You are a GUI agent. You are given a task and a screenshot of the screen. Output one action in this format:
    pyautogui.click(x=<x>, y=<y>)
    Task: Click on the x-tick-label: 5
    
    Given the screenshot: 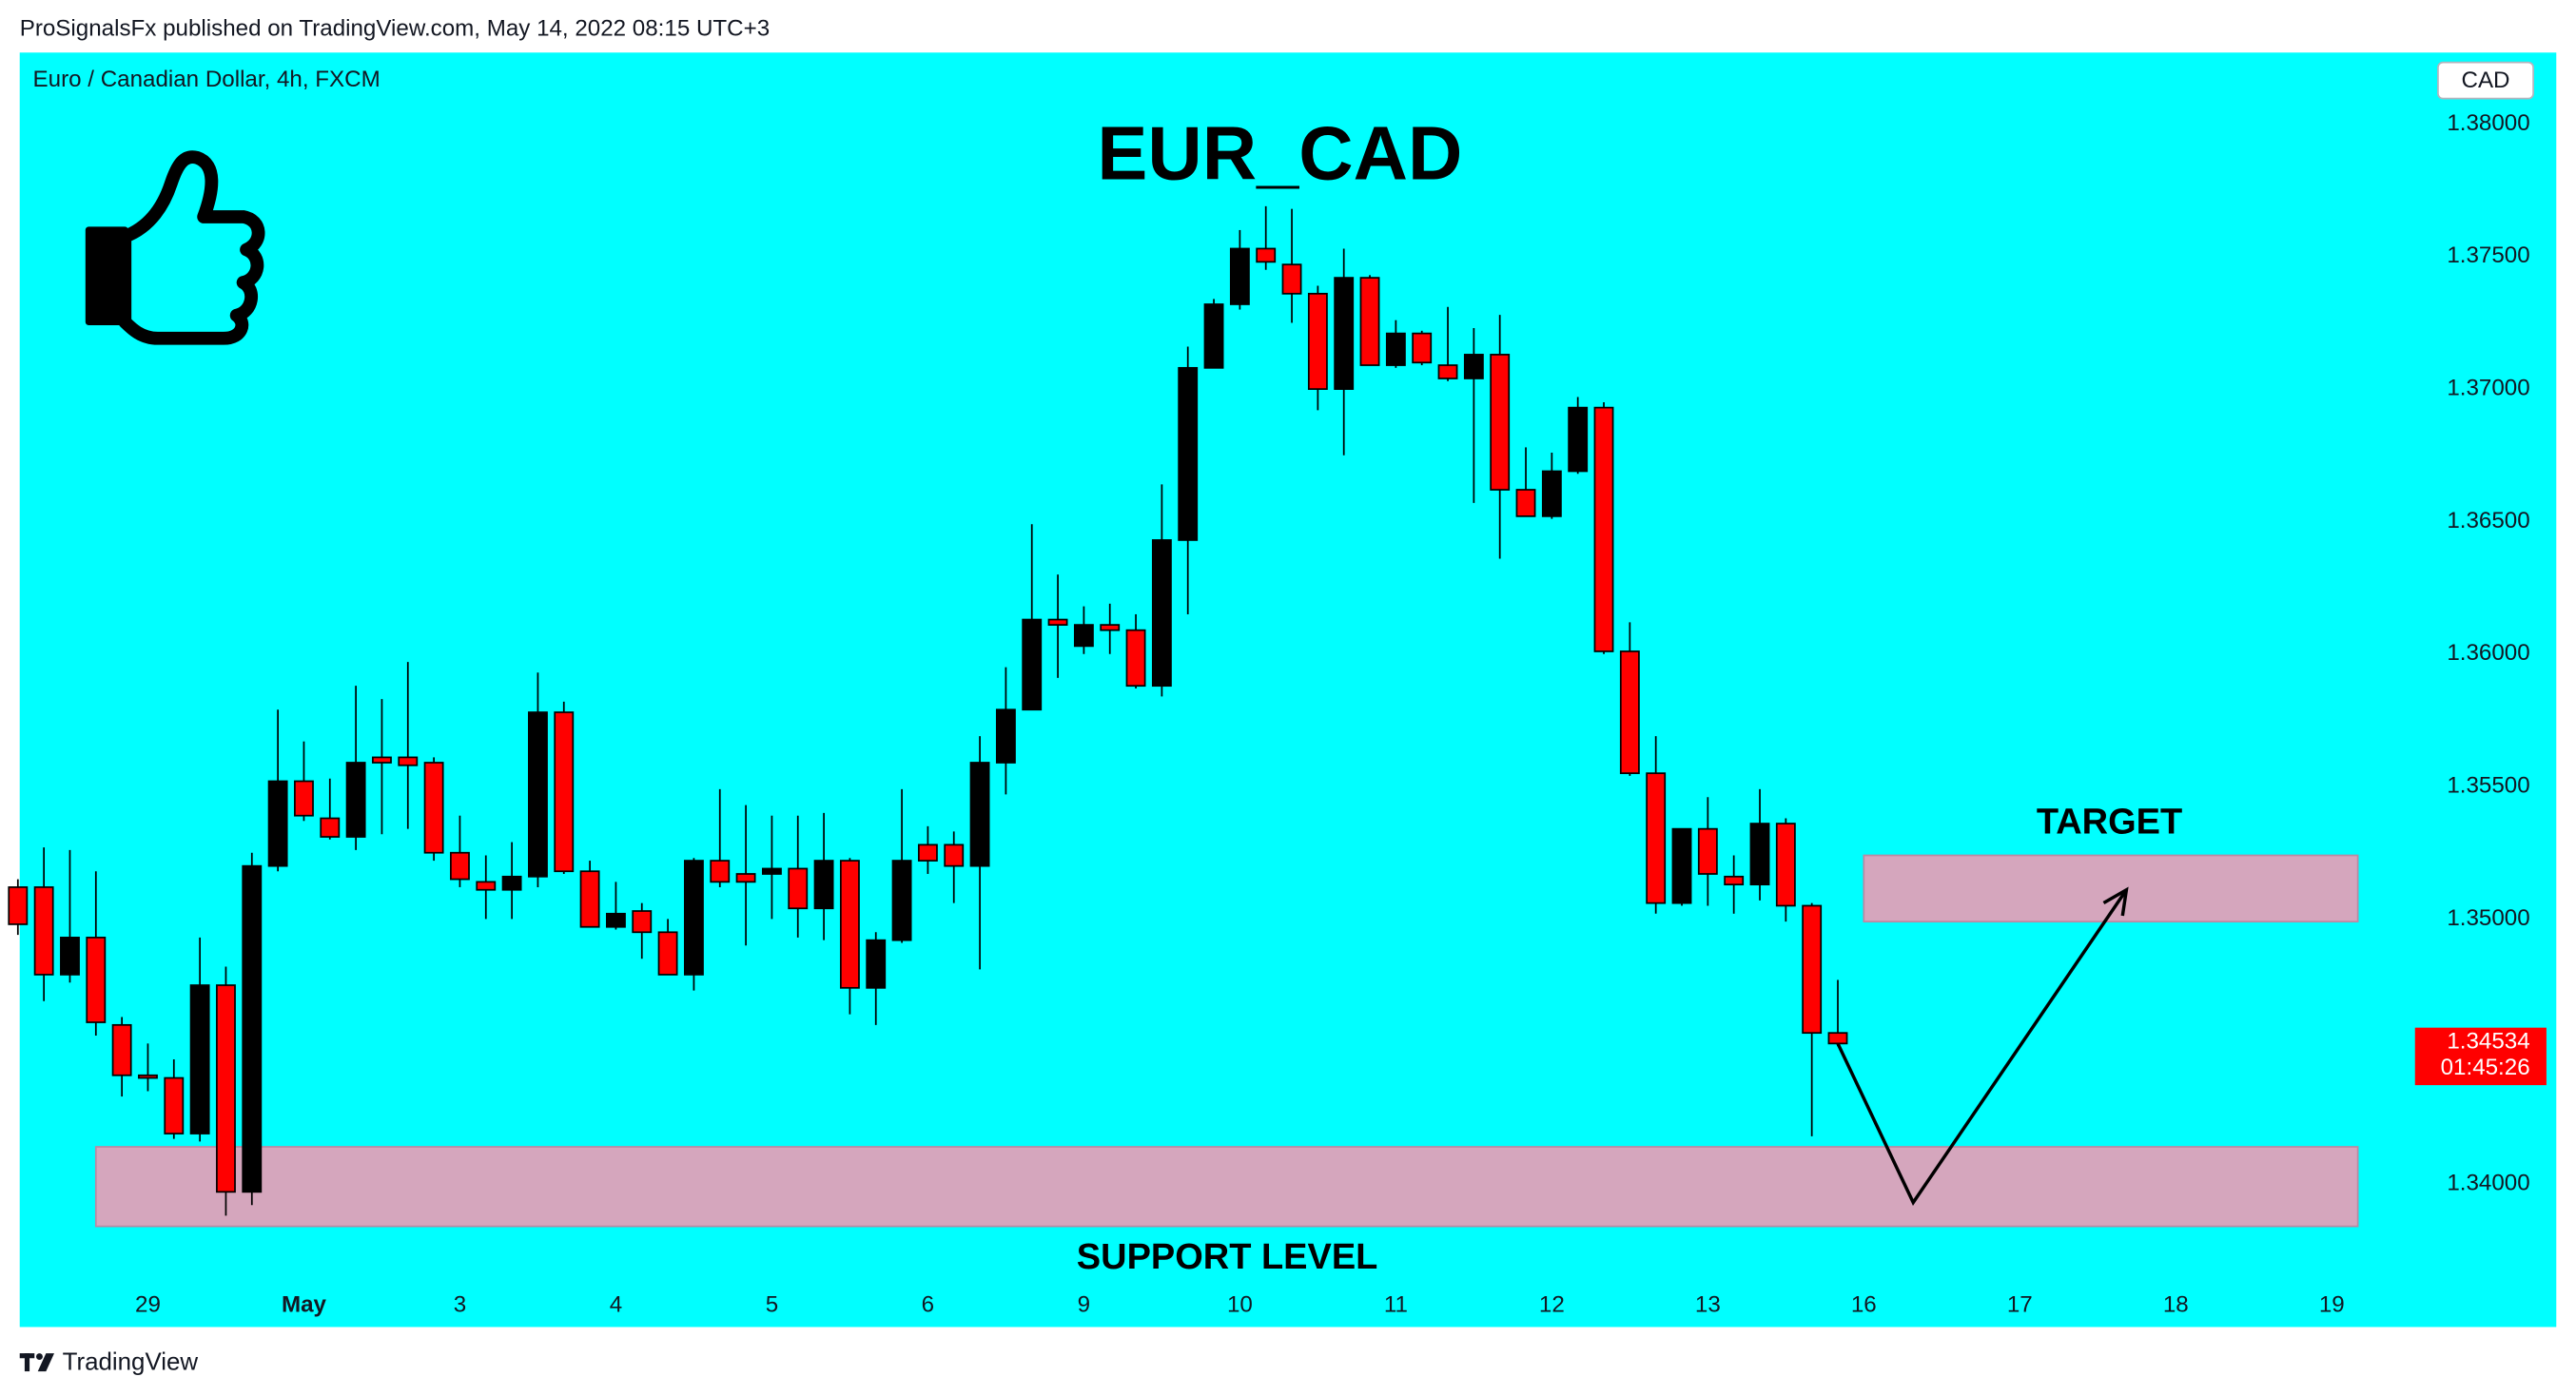 What is the action you would take?
    pyautogui.click(x=772, y=1304)
    